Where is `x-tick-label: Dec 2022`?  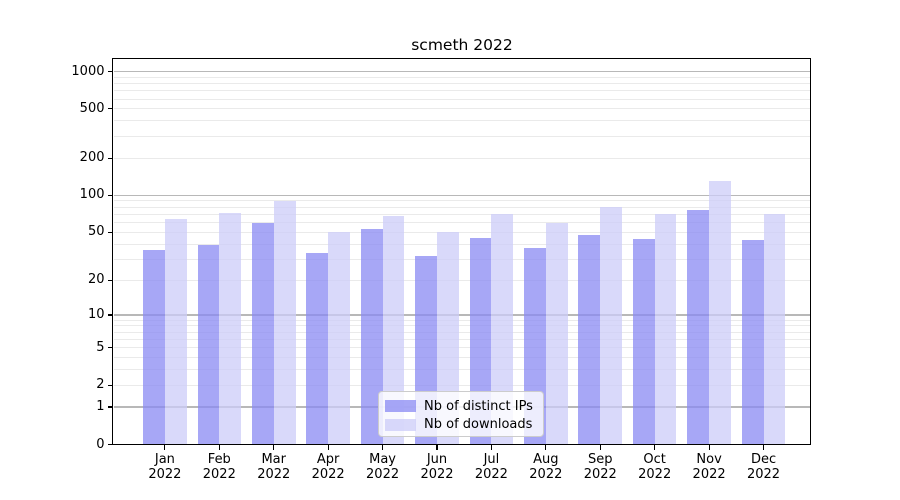
x-tick-label: Dec 2022 is located at coordinates (764, 467).